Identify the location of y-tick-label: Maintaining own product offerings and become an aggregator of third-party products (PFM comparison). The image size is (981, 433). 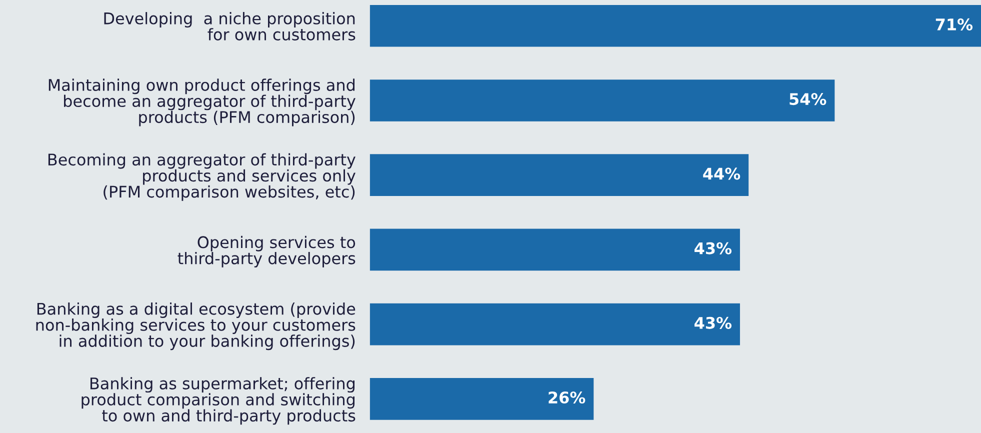
(202, 102).